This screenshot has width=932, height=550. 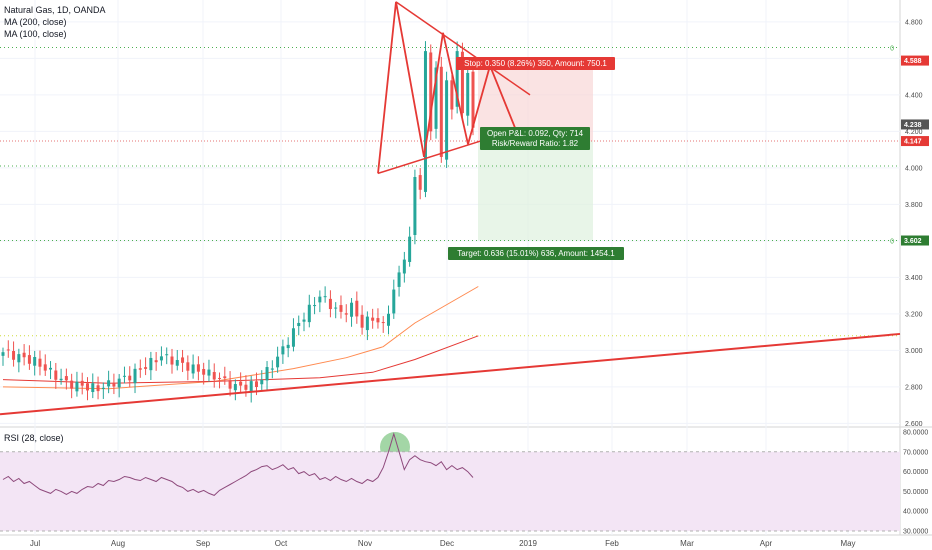 I want to click on time-tick-label: Dec, so click(x=447, y=543).